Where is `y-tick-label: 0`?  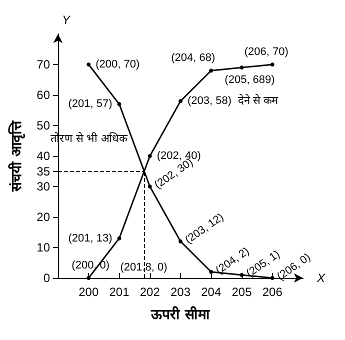
y-tick-label: 0 is located at coordinates (46, 278).